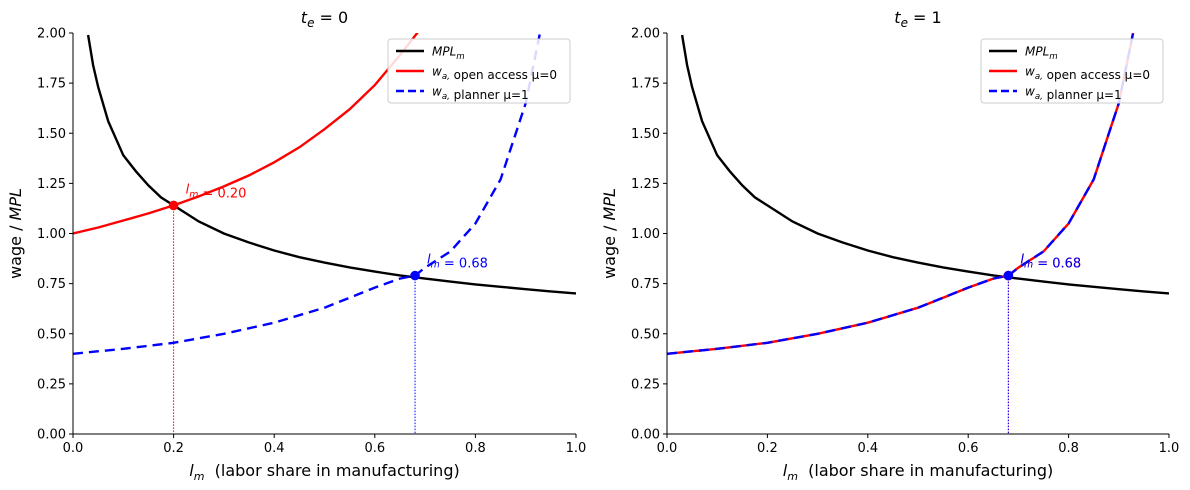 This screenshot has height=490, width=1190. Describe the element at coordinates (917, 19) in the screenshot. I see `chart-title: te = 1` at that location.